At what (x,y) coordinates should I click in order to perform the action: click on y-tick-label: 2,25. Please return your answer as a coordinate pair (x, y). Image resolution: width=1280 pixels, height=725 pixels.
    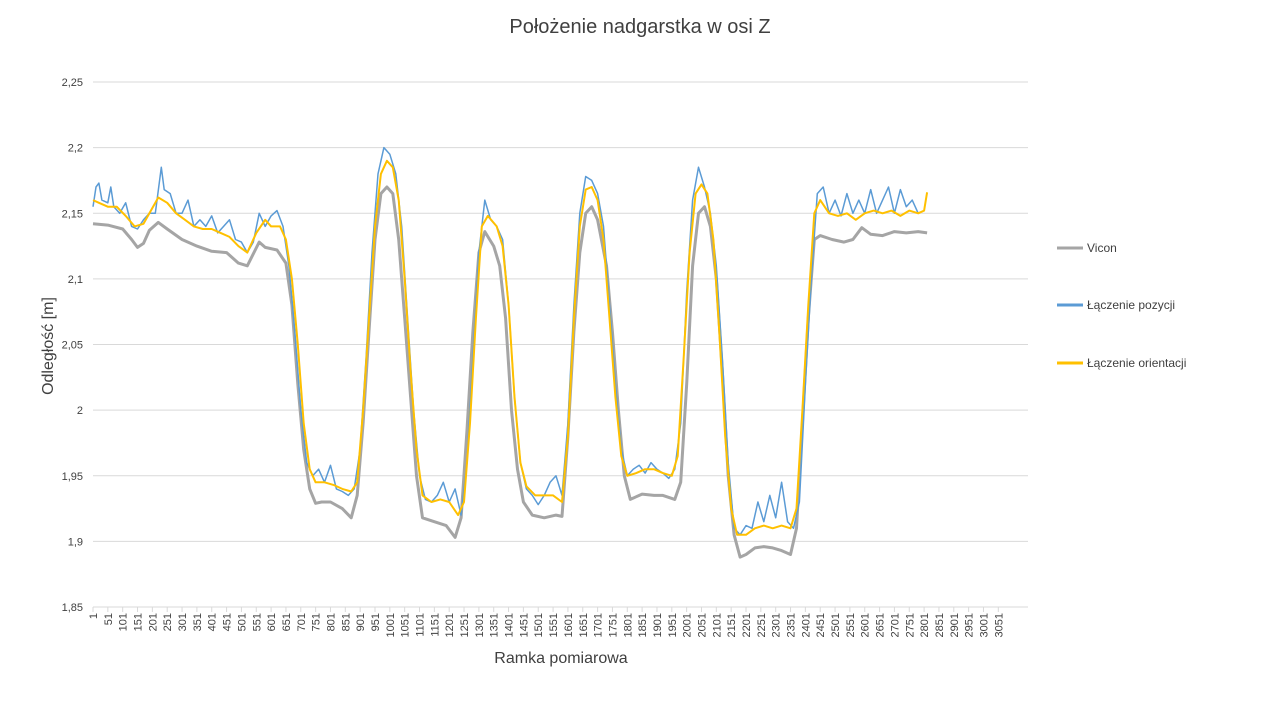
    Looking at the image, I should click on (72, 83).